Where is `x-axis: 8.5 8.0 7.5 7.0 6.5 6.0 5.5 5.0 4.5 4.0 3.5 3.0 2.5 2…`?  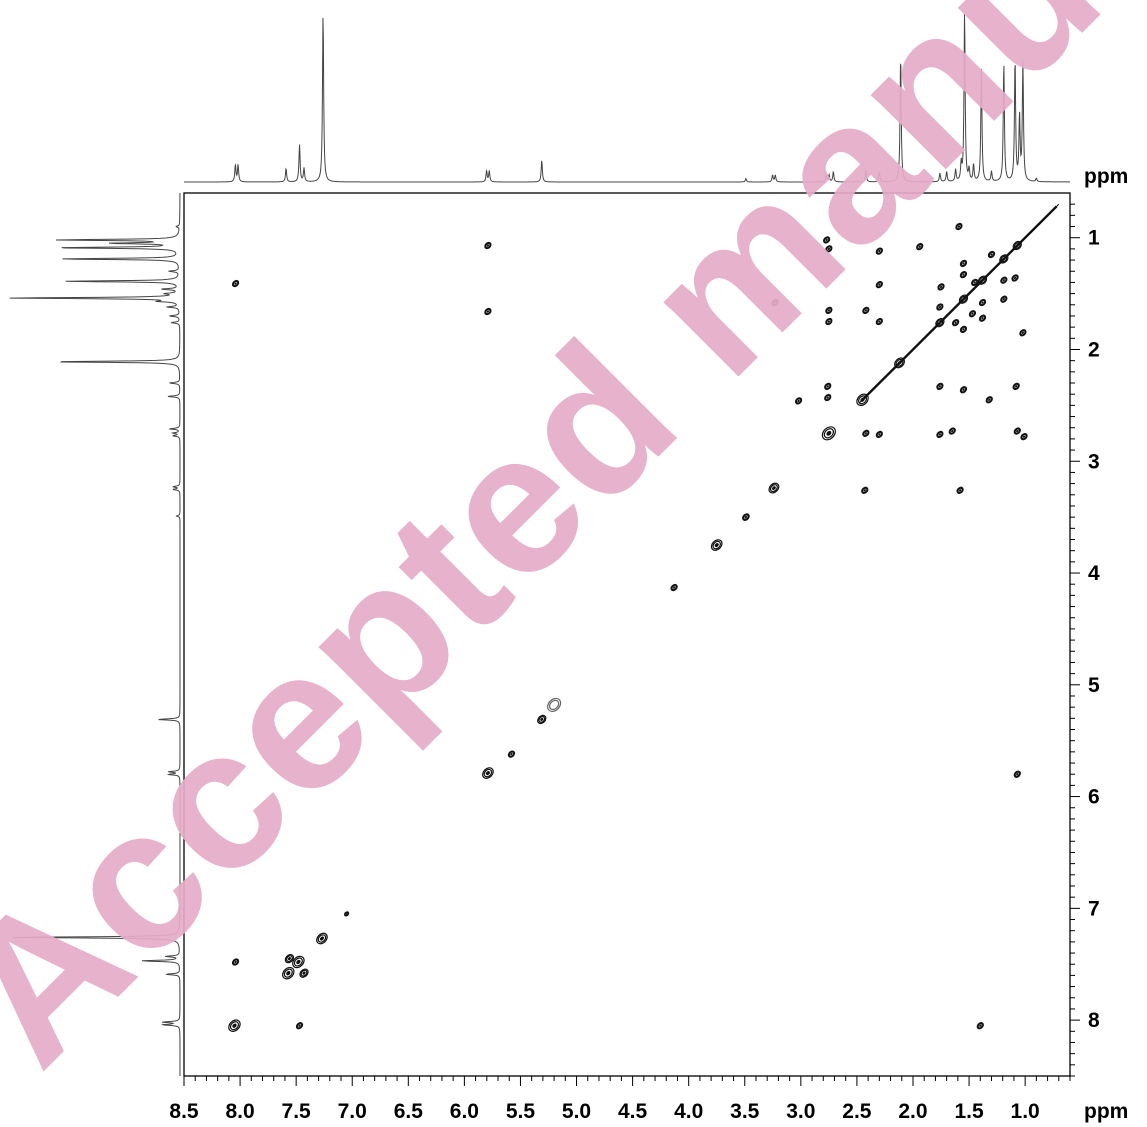
x-axis: 8.5 8.0 7.5 7.0 6.5 6.0 5.5 5.0 4.5 4.0 3.5 3.0 2.5 2… is located at coordinates (620, 1099).